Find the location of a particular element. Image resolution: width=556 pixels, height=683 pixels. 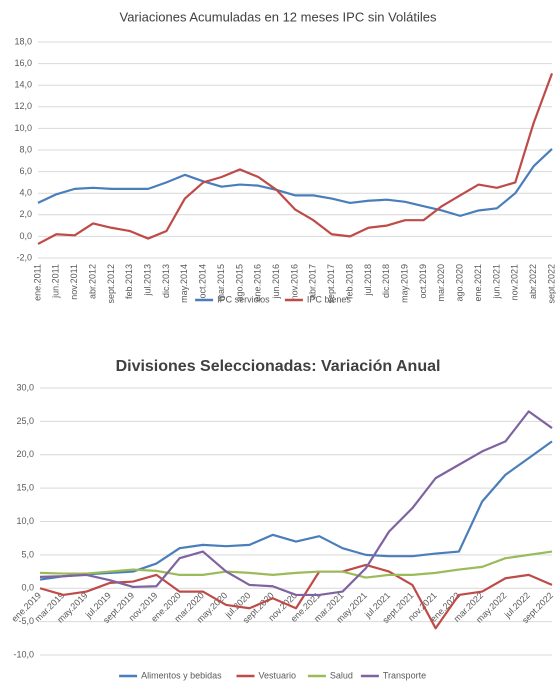

y-tick-label: -5,0 is located at coordinates (26, 621).